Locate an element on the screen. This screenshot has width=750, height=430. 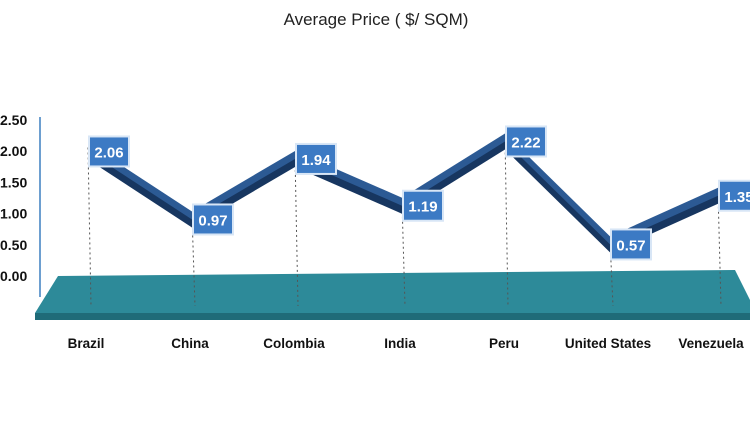
x-category-label: United States is located at coordinates (608, 343).